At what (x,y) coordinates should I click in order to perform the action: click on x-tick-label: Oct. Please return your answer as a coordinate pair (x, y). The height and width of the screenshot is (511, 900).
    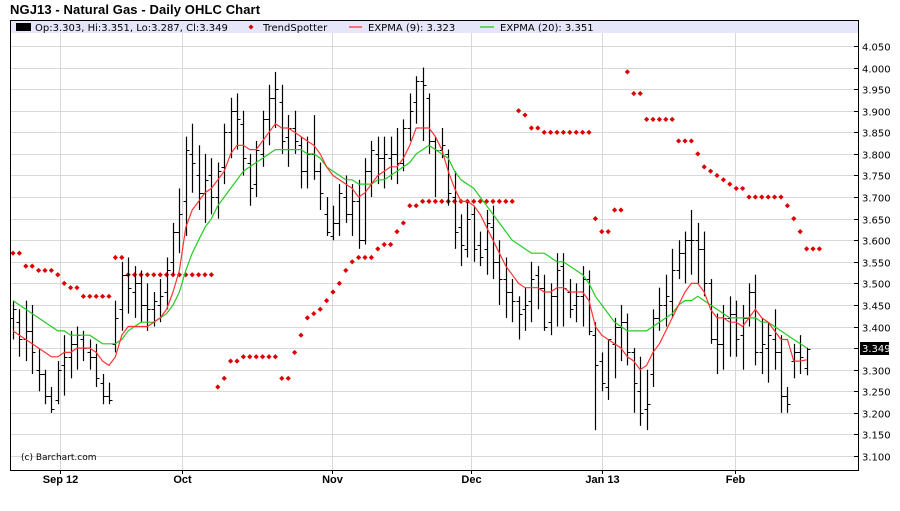
    Looking at the image, I should click on (182, 480).